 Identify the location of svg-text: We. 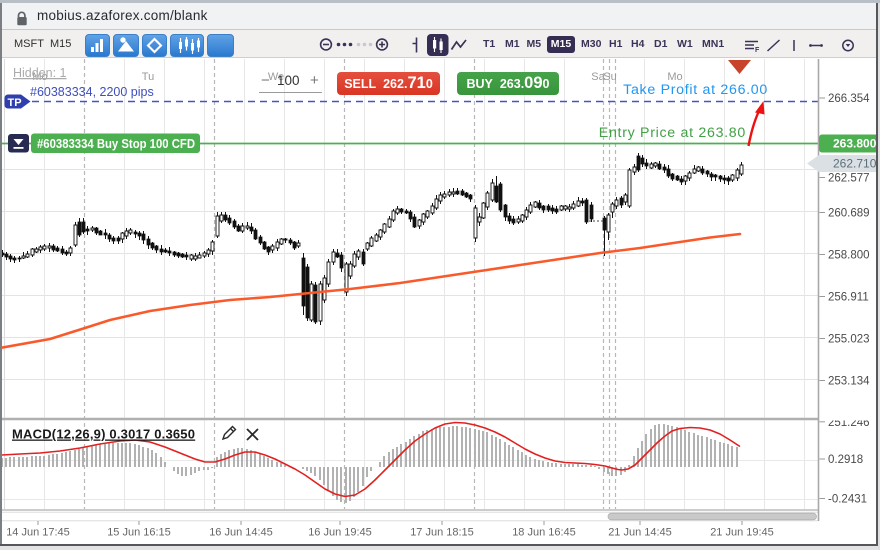
(276, 77).